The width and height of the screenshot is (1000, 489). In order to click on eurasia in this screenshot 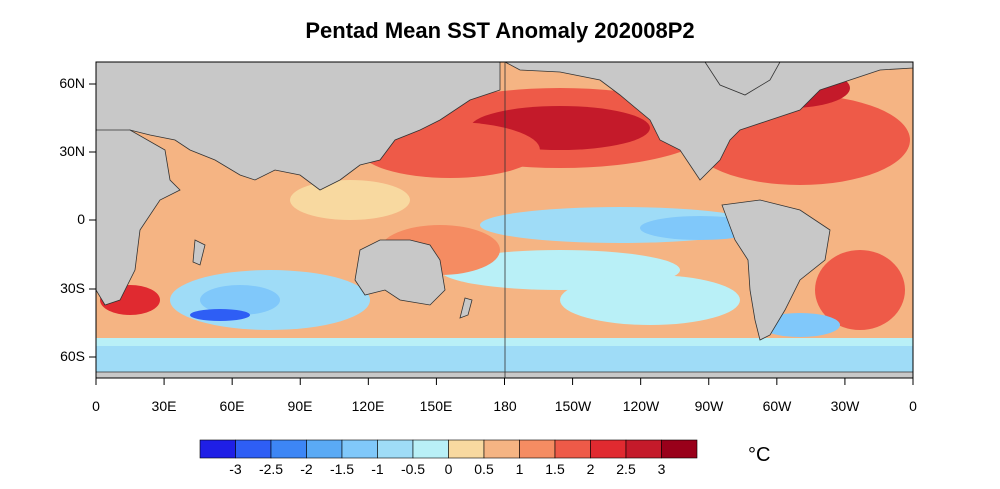, I will do `click(298, 126)`.